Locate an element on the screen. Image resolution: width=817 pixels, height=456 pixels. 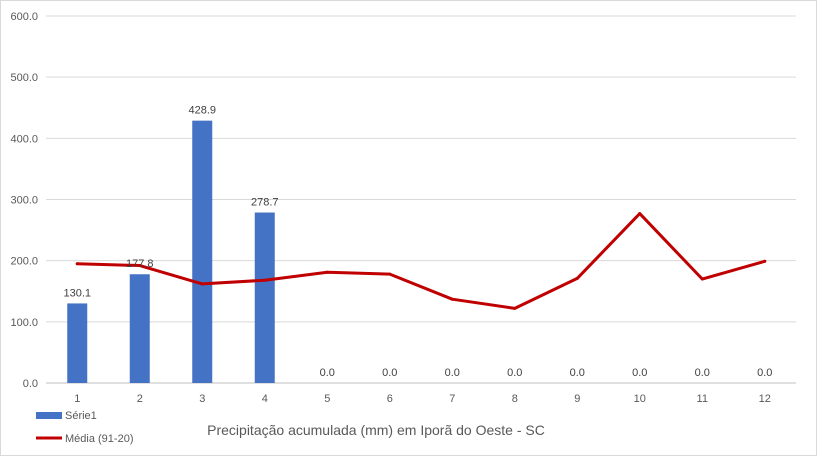
legend: Série1 Média (91-20) is located at coordinates (84, 427).